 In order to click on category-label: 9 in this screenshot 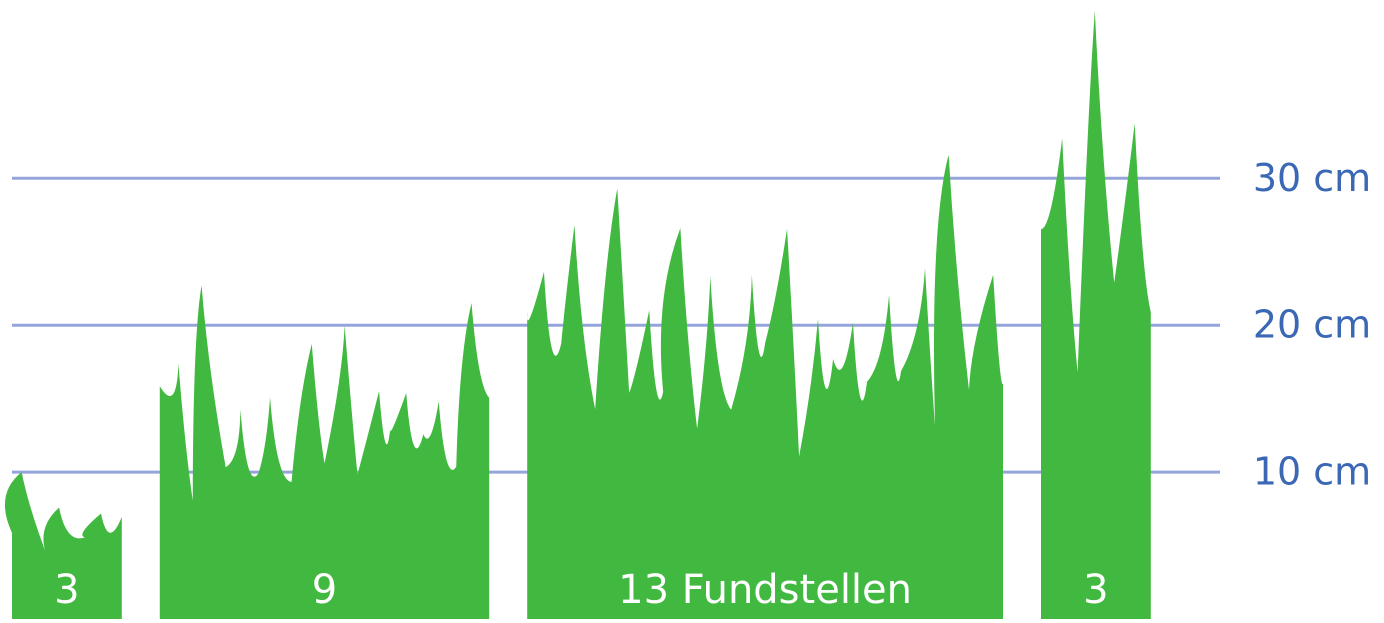, I will do `click(324, 590)`.